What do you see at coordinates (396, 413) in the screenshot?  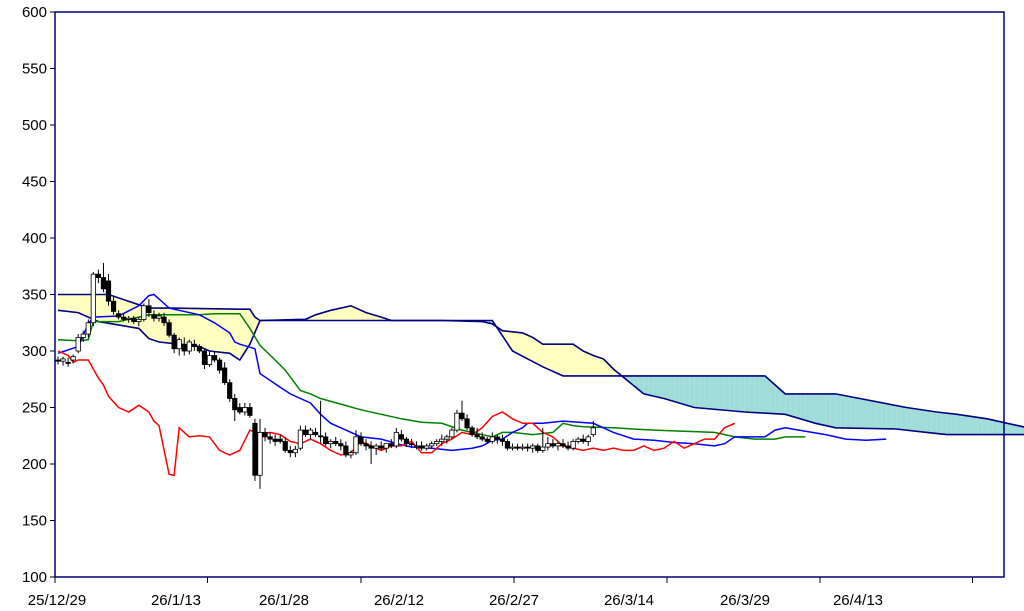 I see `lagging-span-line` at bounding box center [396, 413].